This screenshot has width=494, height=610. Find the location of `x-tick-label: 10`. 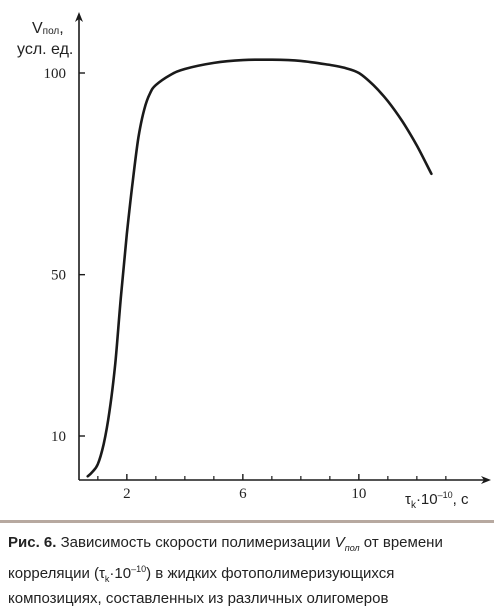

x-tick-label: 10 is located at coordinates (358, 494).